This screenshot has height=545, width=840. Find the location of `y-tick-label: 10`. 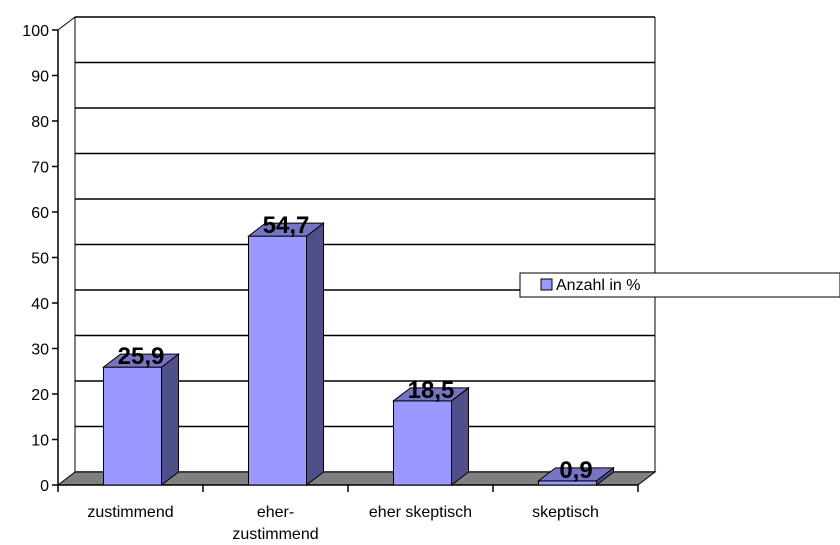

y-tick-label: 10 is located at coordinates (40, 441).